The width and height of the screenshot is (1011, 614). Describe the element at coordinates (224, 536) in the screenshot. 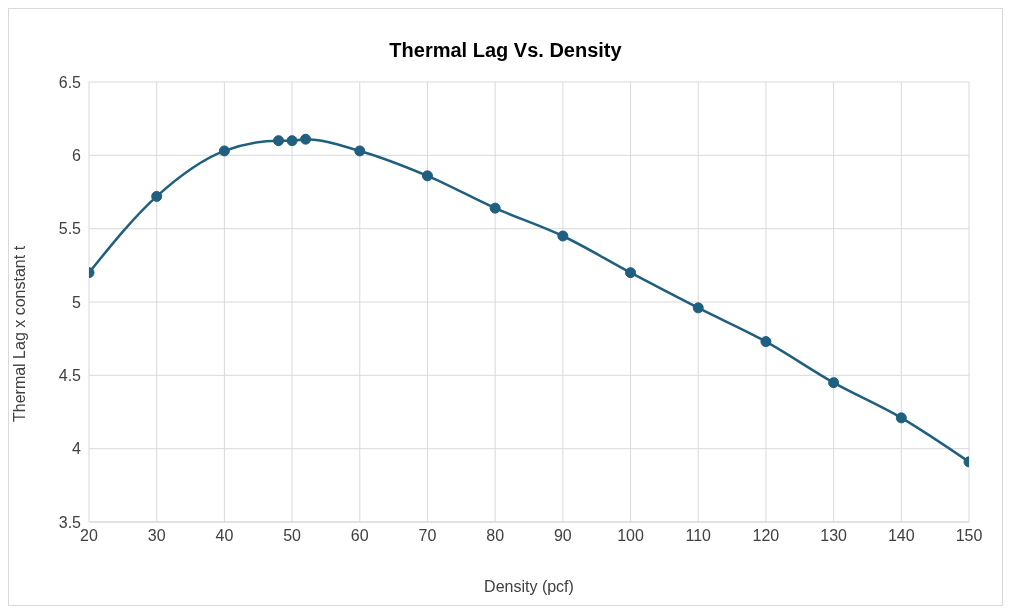

I see `x-tick-label: 40` at that location.